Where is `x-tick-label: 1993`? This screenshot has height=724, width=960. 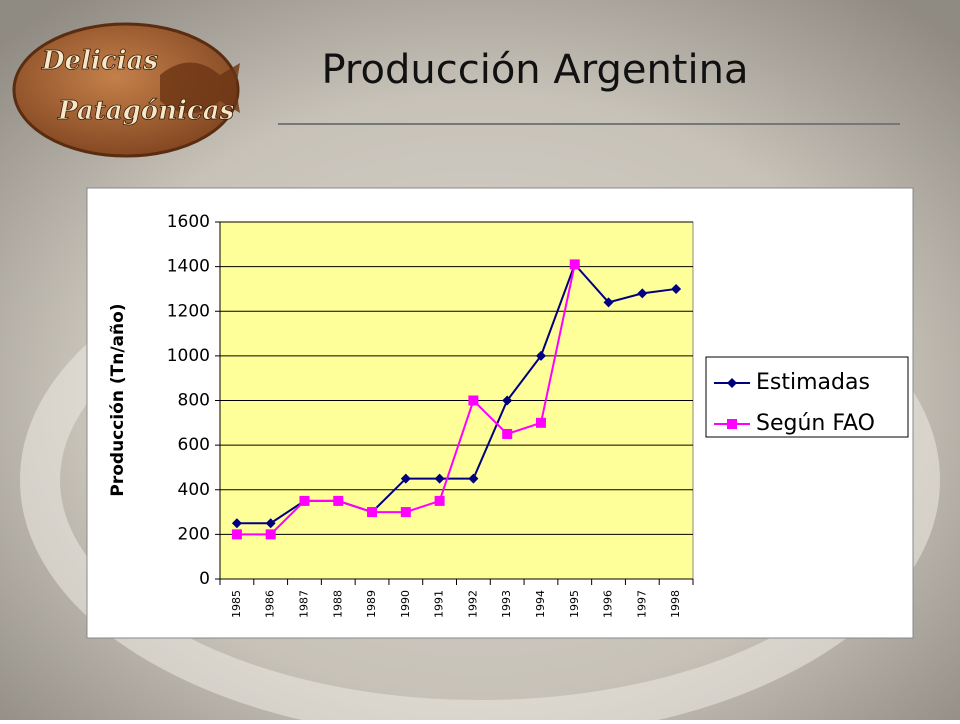
x-tick-label: 1993 is located at coordinates (506, 604).